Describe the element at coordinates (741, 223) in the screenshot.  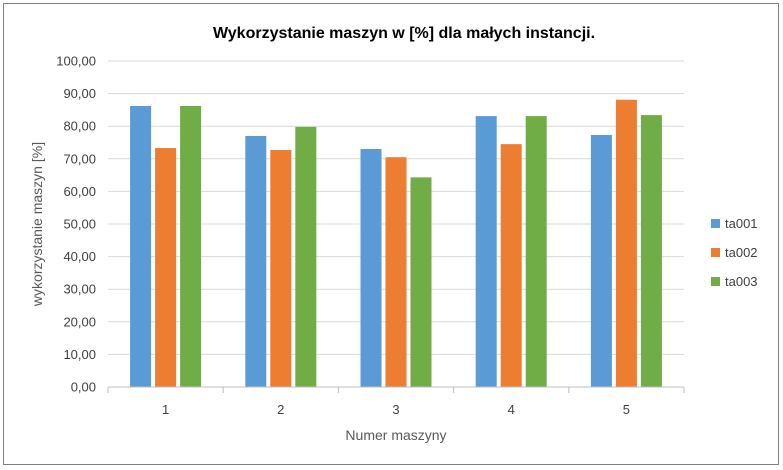
I see `legend-label-ta001: ta001` at that location.